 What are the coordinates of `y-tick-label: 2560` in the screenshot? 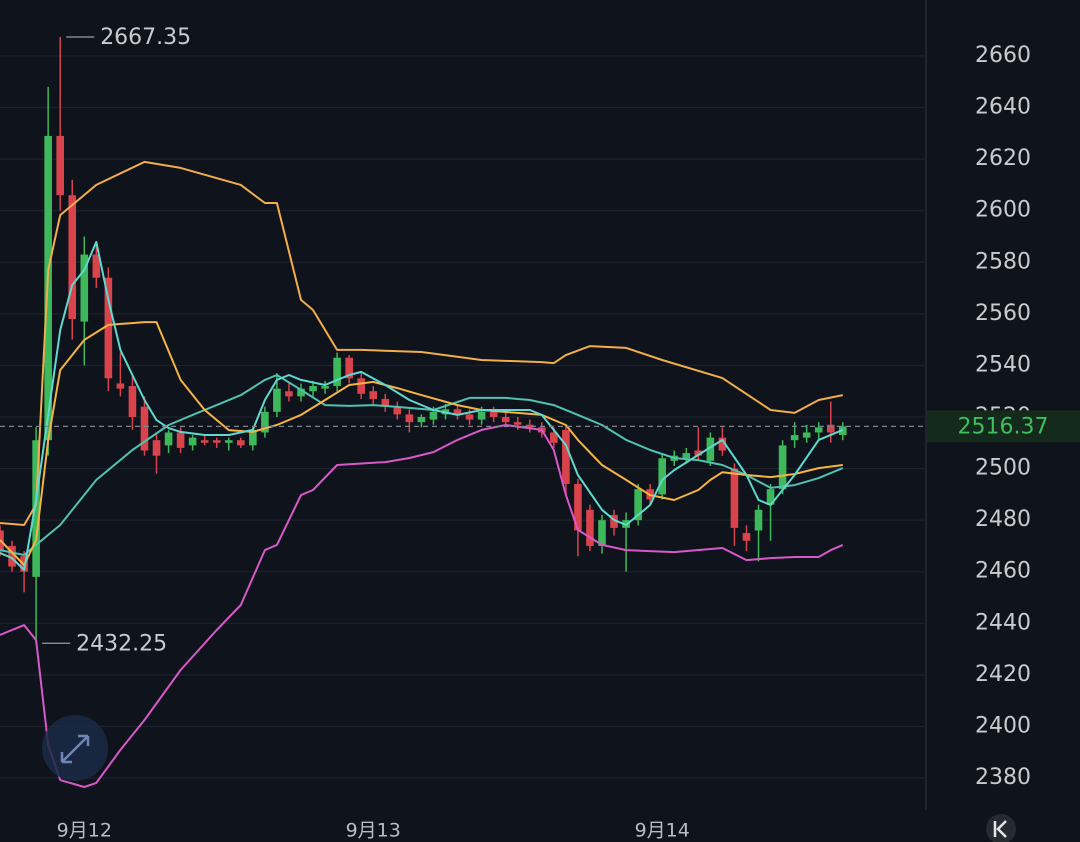 It's located at (1003, 313).